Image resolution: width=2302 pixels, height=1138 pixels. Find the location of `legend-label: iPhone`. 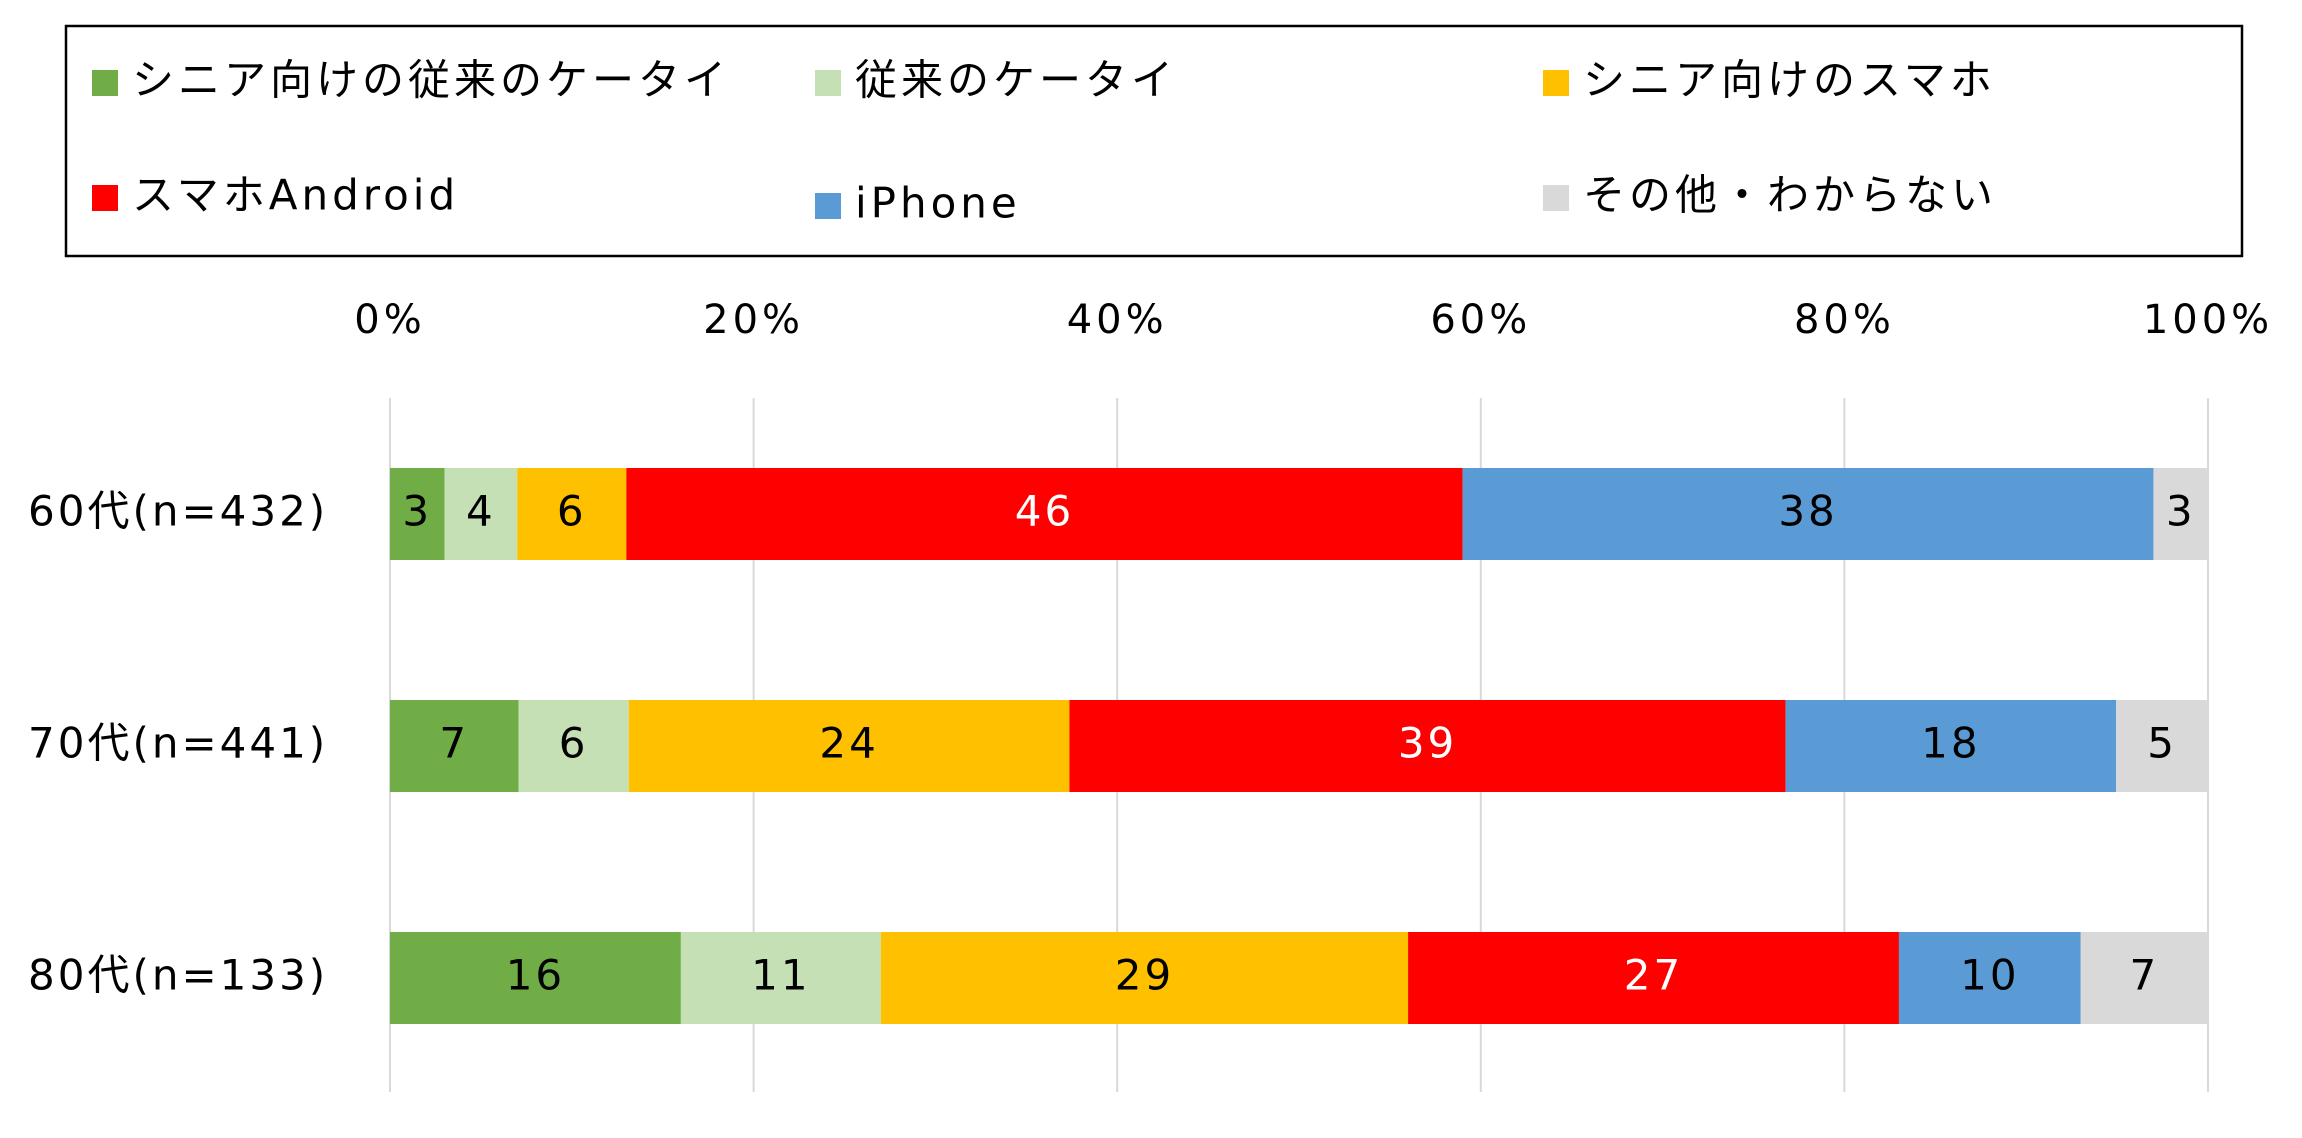

legend-label: iPhone is located at coordinates (938, 203).